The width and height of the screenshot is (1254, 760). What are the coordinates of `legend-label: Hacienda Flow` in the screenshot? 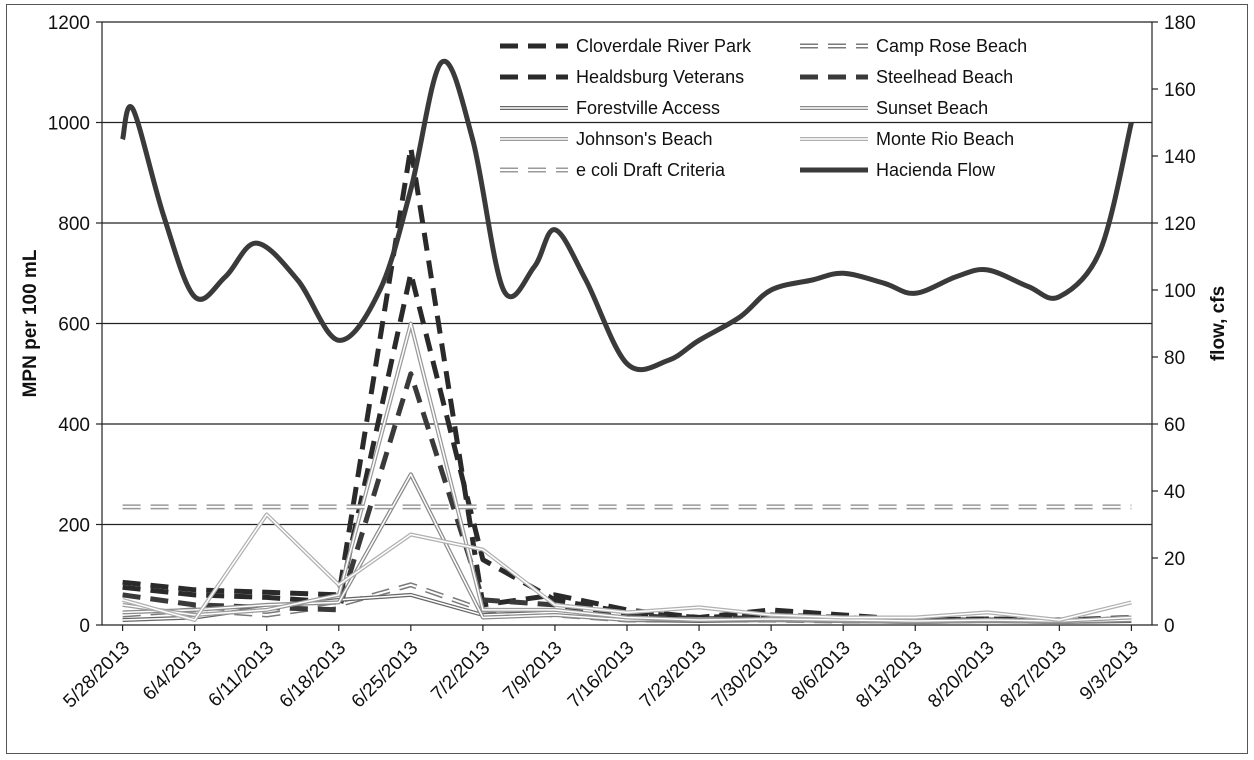 It's located at (936, 170).